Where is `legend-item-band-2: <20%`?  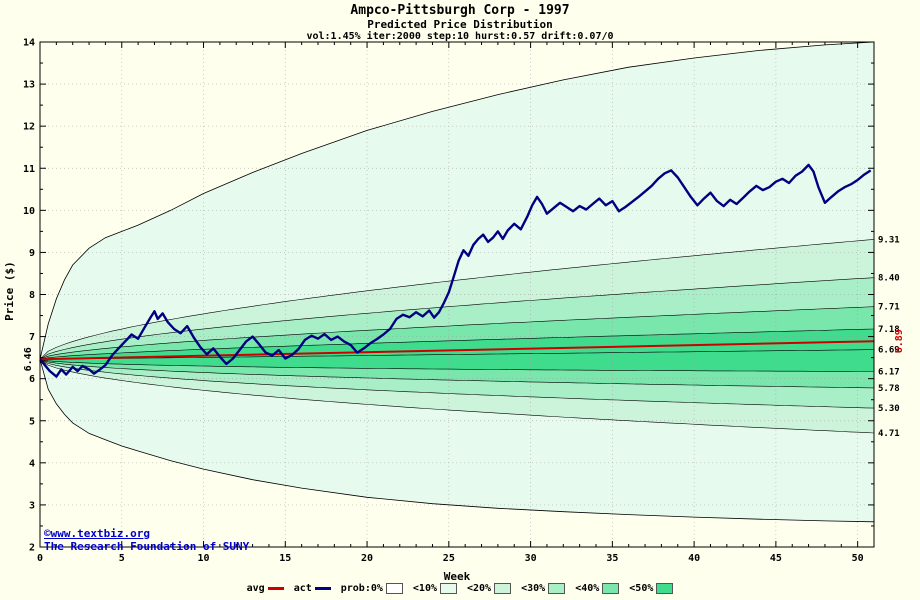
legend-item-band-2: <20% is located at coordinates (489, 588).